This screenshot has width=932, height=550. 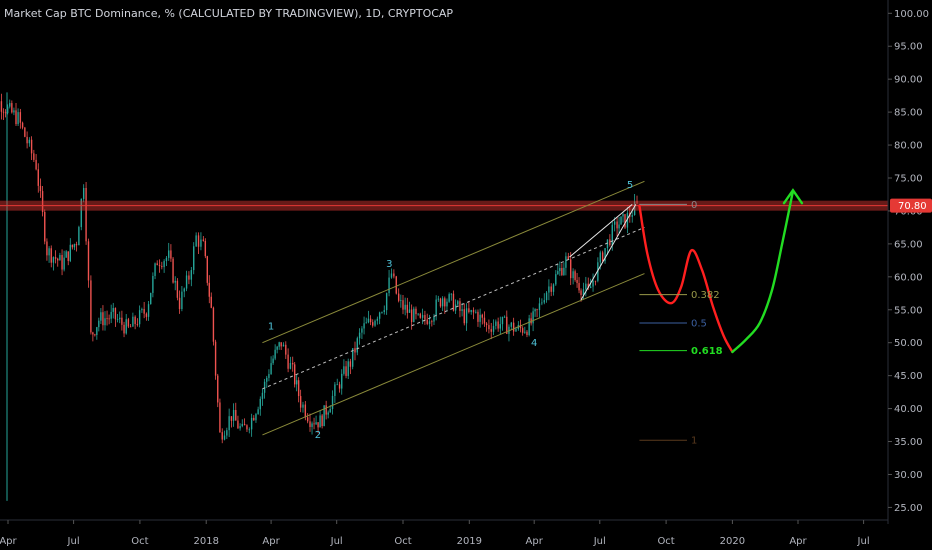 What do you see at coordinates (318, 435) in the screenshot?
I see `wave-label: 2` at bounding box center [318, 435].